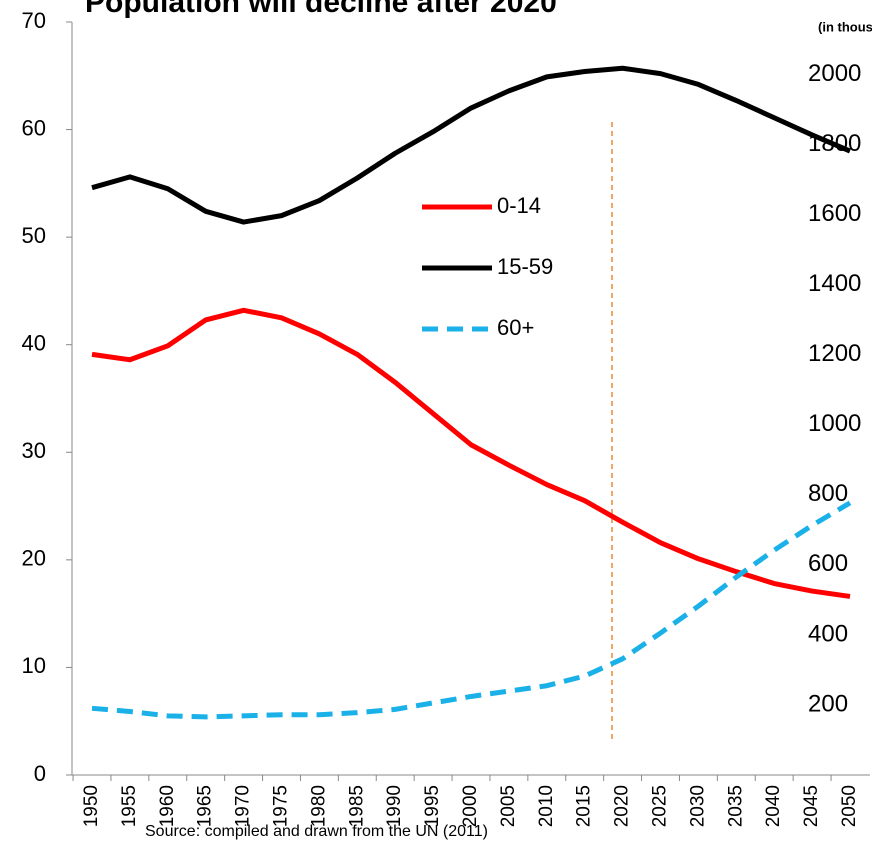 The width and height of the screenshot is (872, 847). I want to click on y2-tick-label: 800, so click(828, 493).